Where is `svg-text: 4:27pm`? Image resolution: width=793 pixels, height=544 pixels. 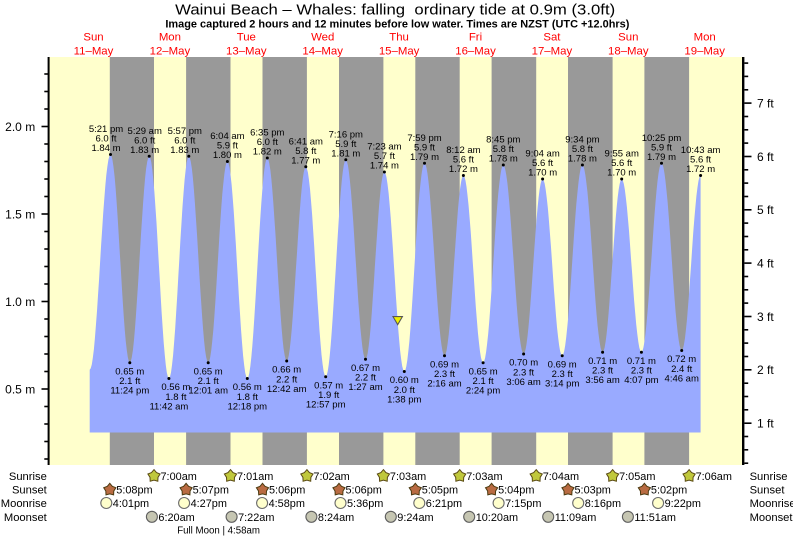
svg-text: 4:27pm is located at coordinates (209, 504).